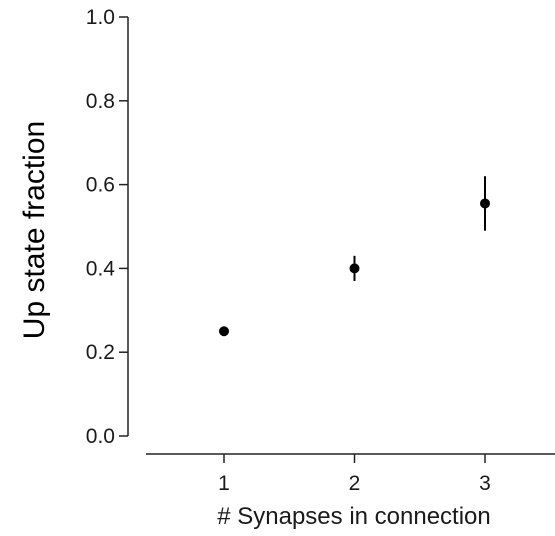  What do you see at coordinates (107, 227) in the screenshot?
I see `y-axis: 0.0 0.2 0.4 0.6 0.8 1.0` at bounding box center [107, 227].